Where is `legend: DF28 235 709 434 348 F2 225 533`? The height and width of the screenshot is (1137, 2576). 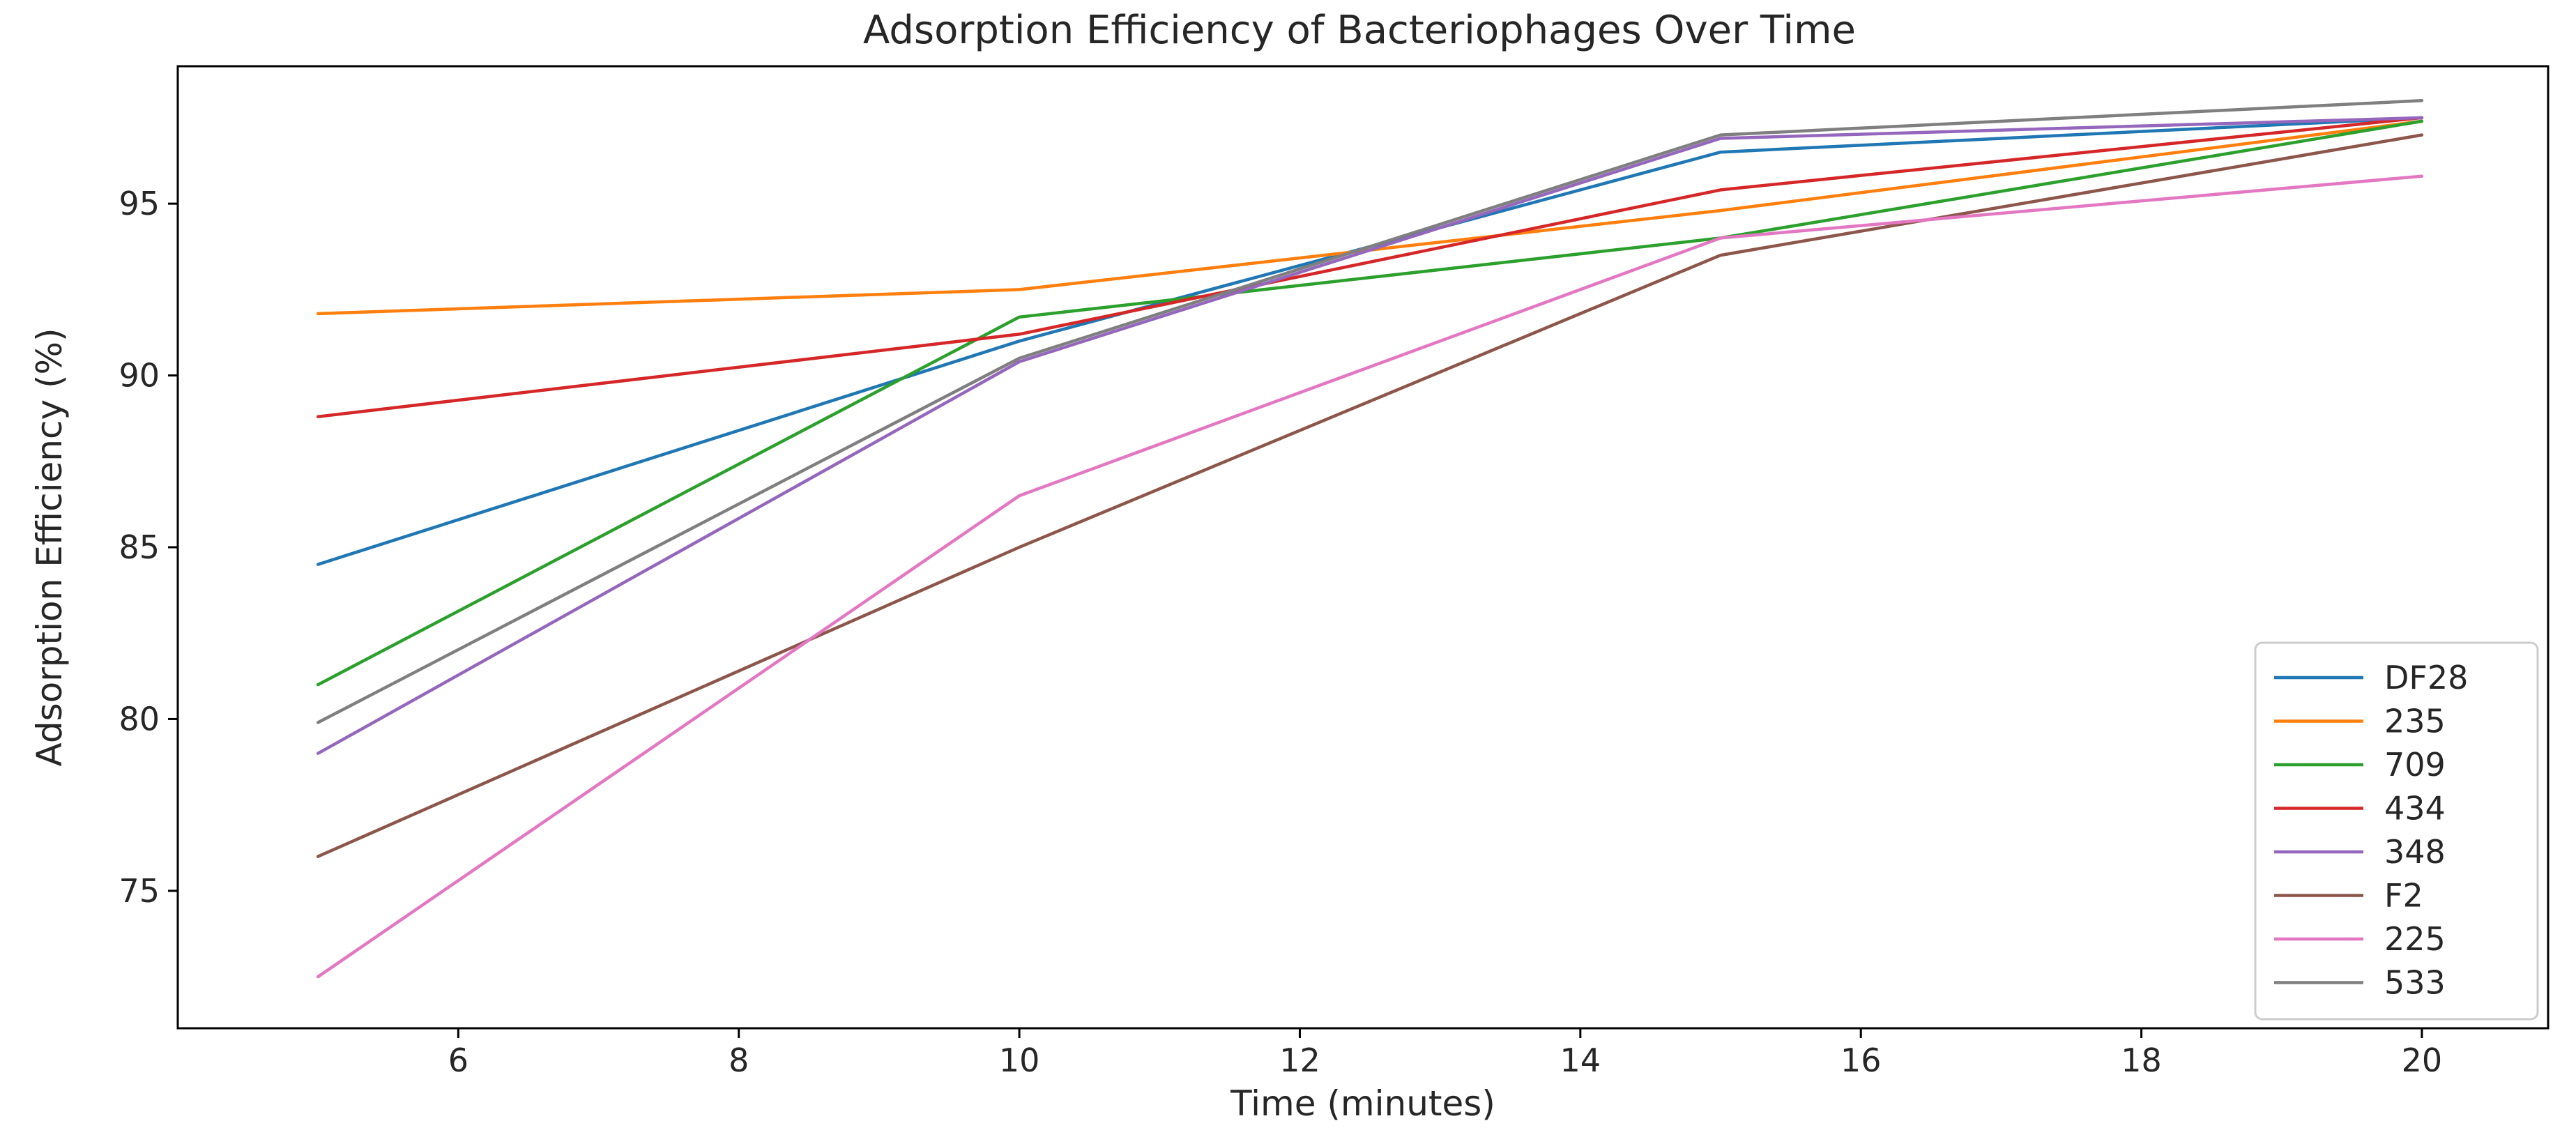
legend: DF28 235 709 434 348 F2 225 533 is located at coordinates (2396, 831).